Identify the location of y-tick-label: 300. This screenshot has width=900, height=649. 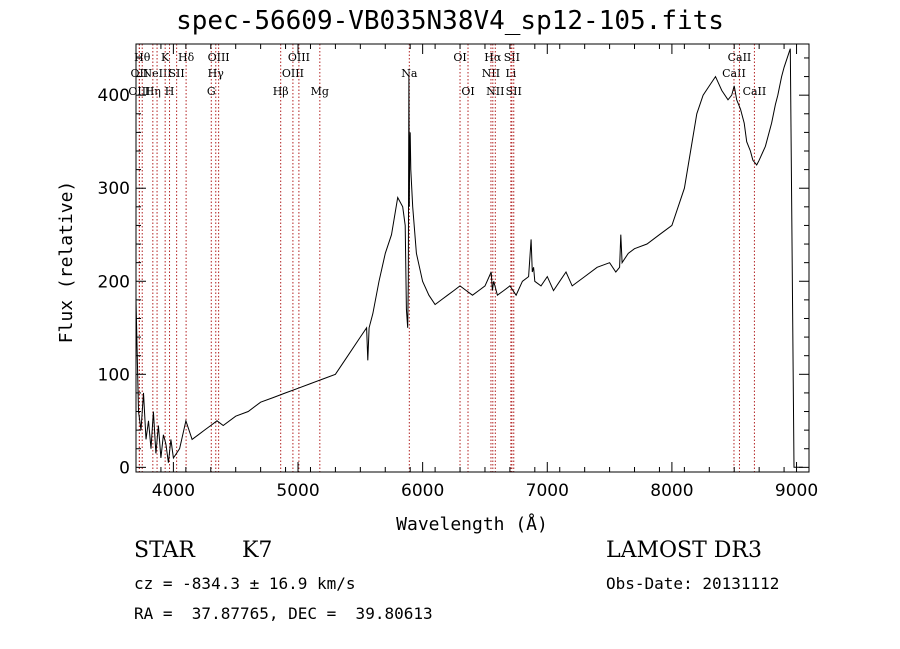
(114, 189).